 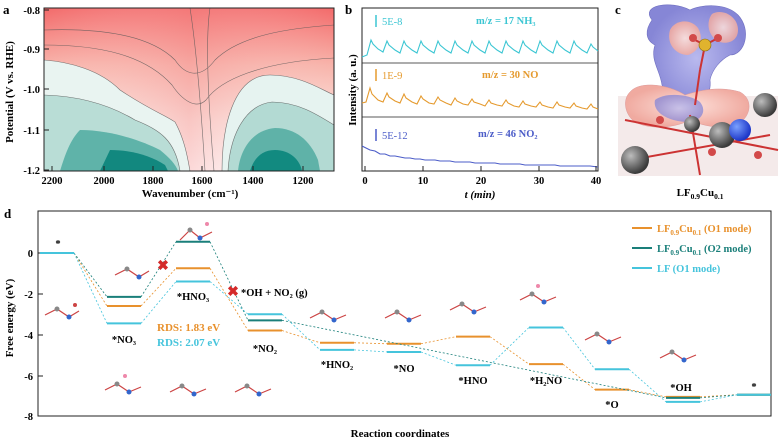 What do you see at coordinates (193, 297) in the screenshot?
I see `step-label: *HNO₃` at bounding box center [193, 297].